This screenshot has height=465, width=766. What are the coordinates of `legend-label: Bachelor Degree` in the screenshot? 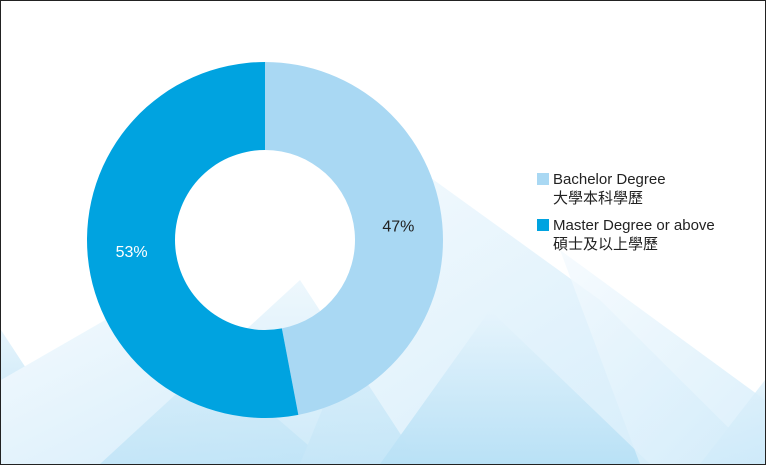 It's located at (609, 179).